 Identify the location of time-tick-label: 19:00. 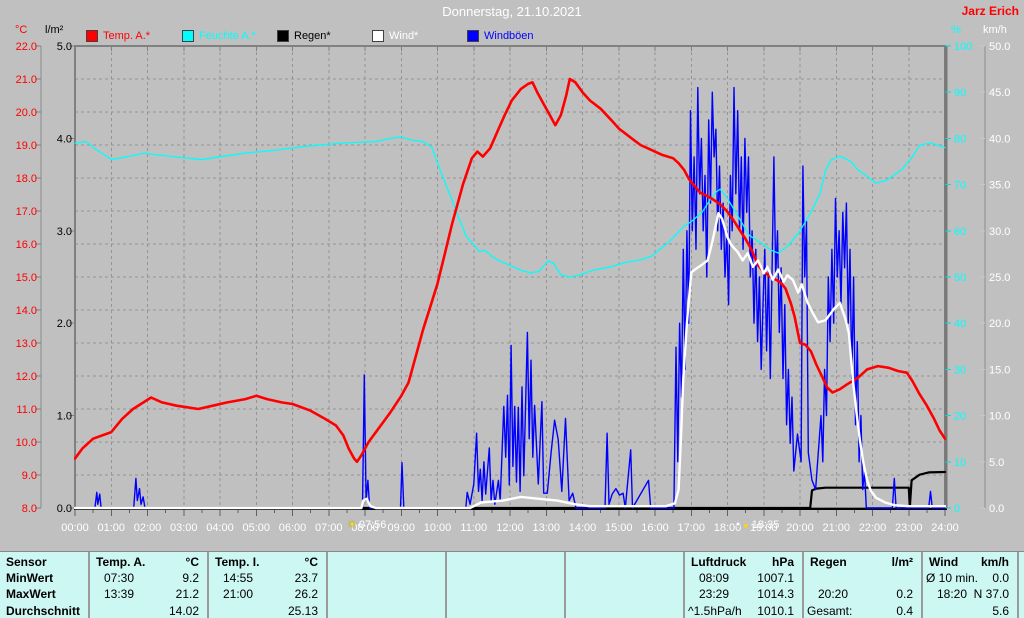
(764, 528).